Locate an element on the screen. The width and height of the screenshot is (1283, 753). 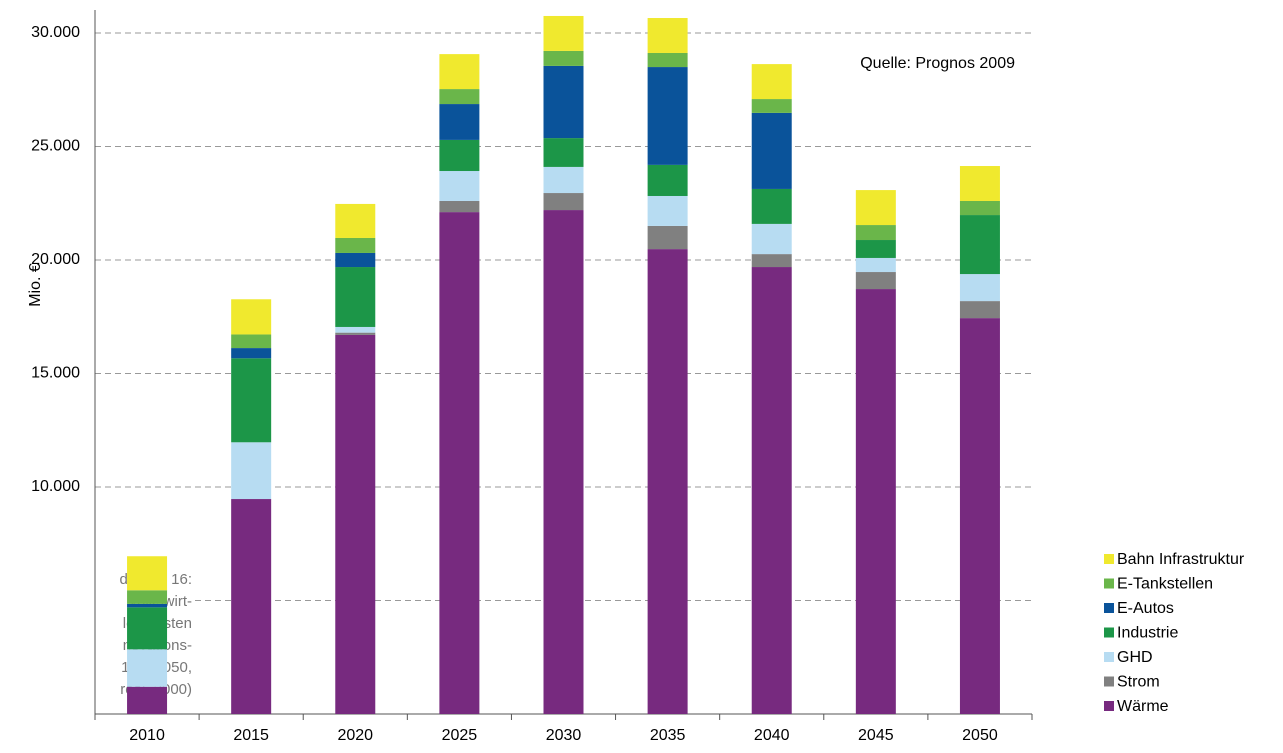
x-tick-label: 2010 is located at coordinates (147, 735).